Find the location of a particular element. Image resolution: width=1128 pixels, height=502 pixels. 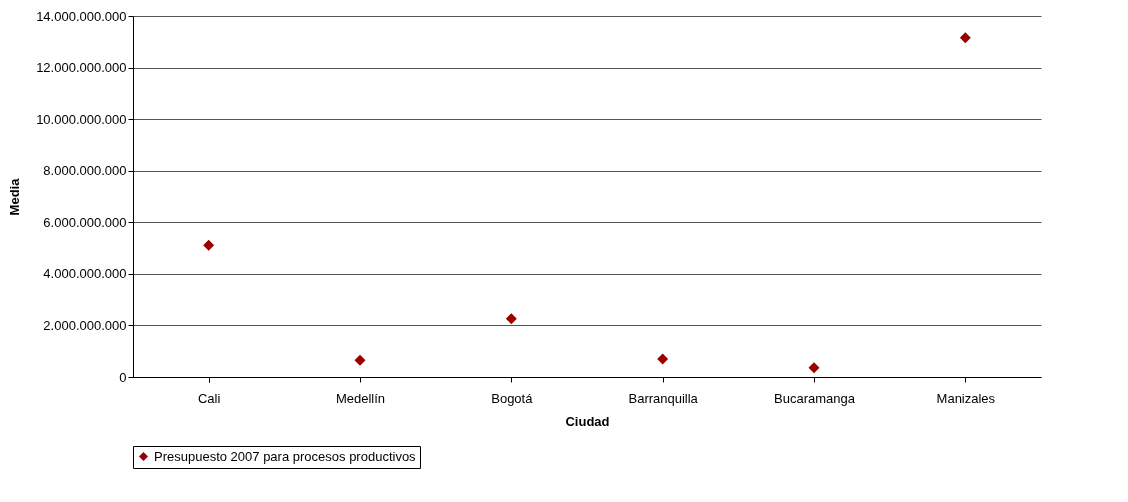

y-tick-label: 2.000.000.000 is located at coordinates (85, 325).